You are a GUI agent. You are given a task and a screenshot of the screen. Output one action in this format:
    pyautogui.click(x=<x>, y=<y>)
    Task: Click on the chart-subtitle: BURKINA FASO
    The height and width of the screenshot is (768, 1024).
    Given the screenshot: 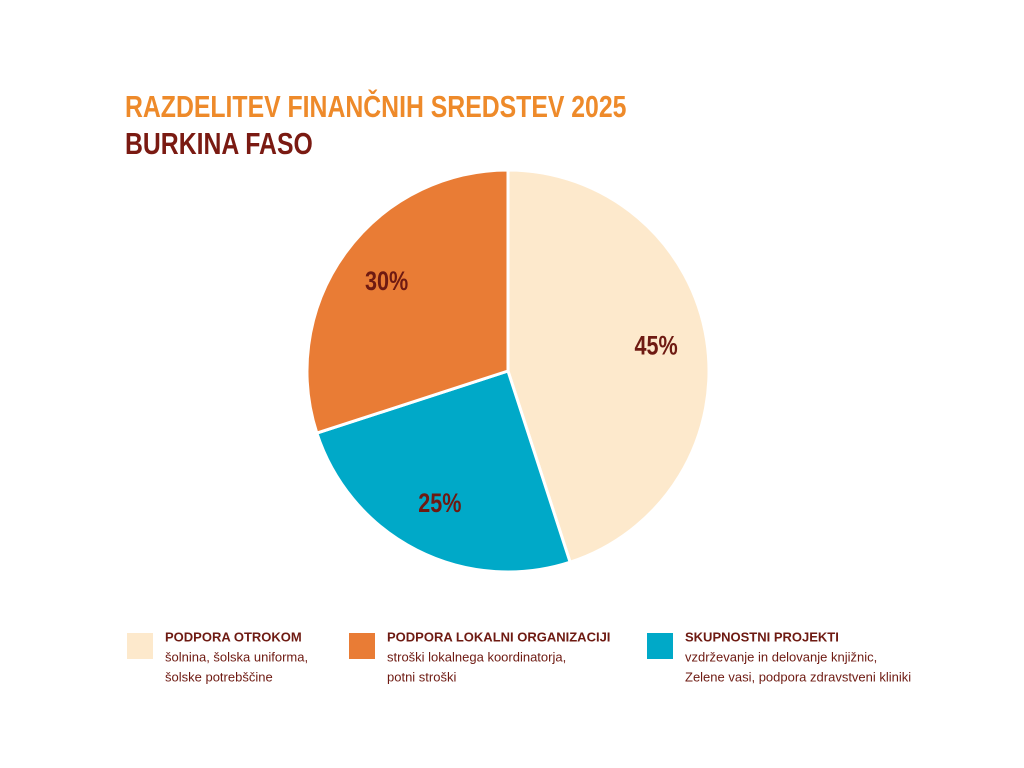 What is the action you would take?
    pyautogui.click(x=219, y=144)
    